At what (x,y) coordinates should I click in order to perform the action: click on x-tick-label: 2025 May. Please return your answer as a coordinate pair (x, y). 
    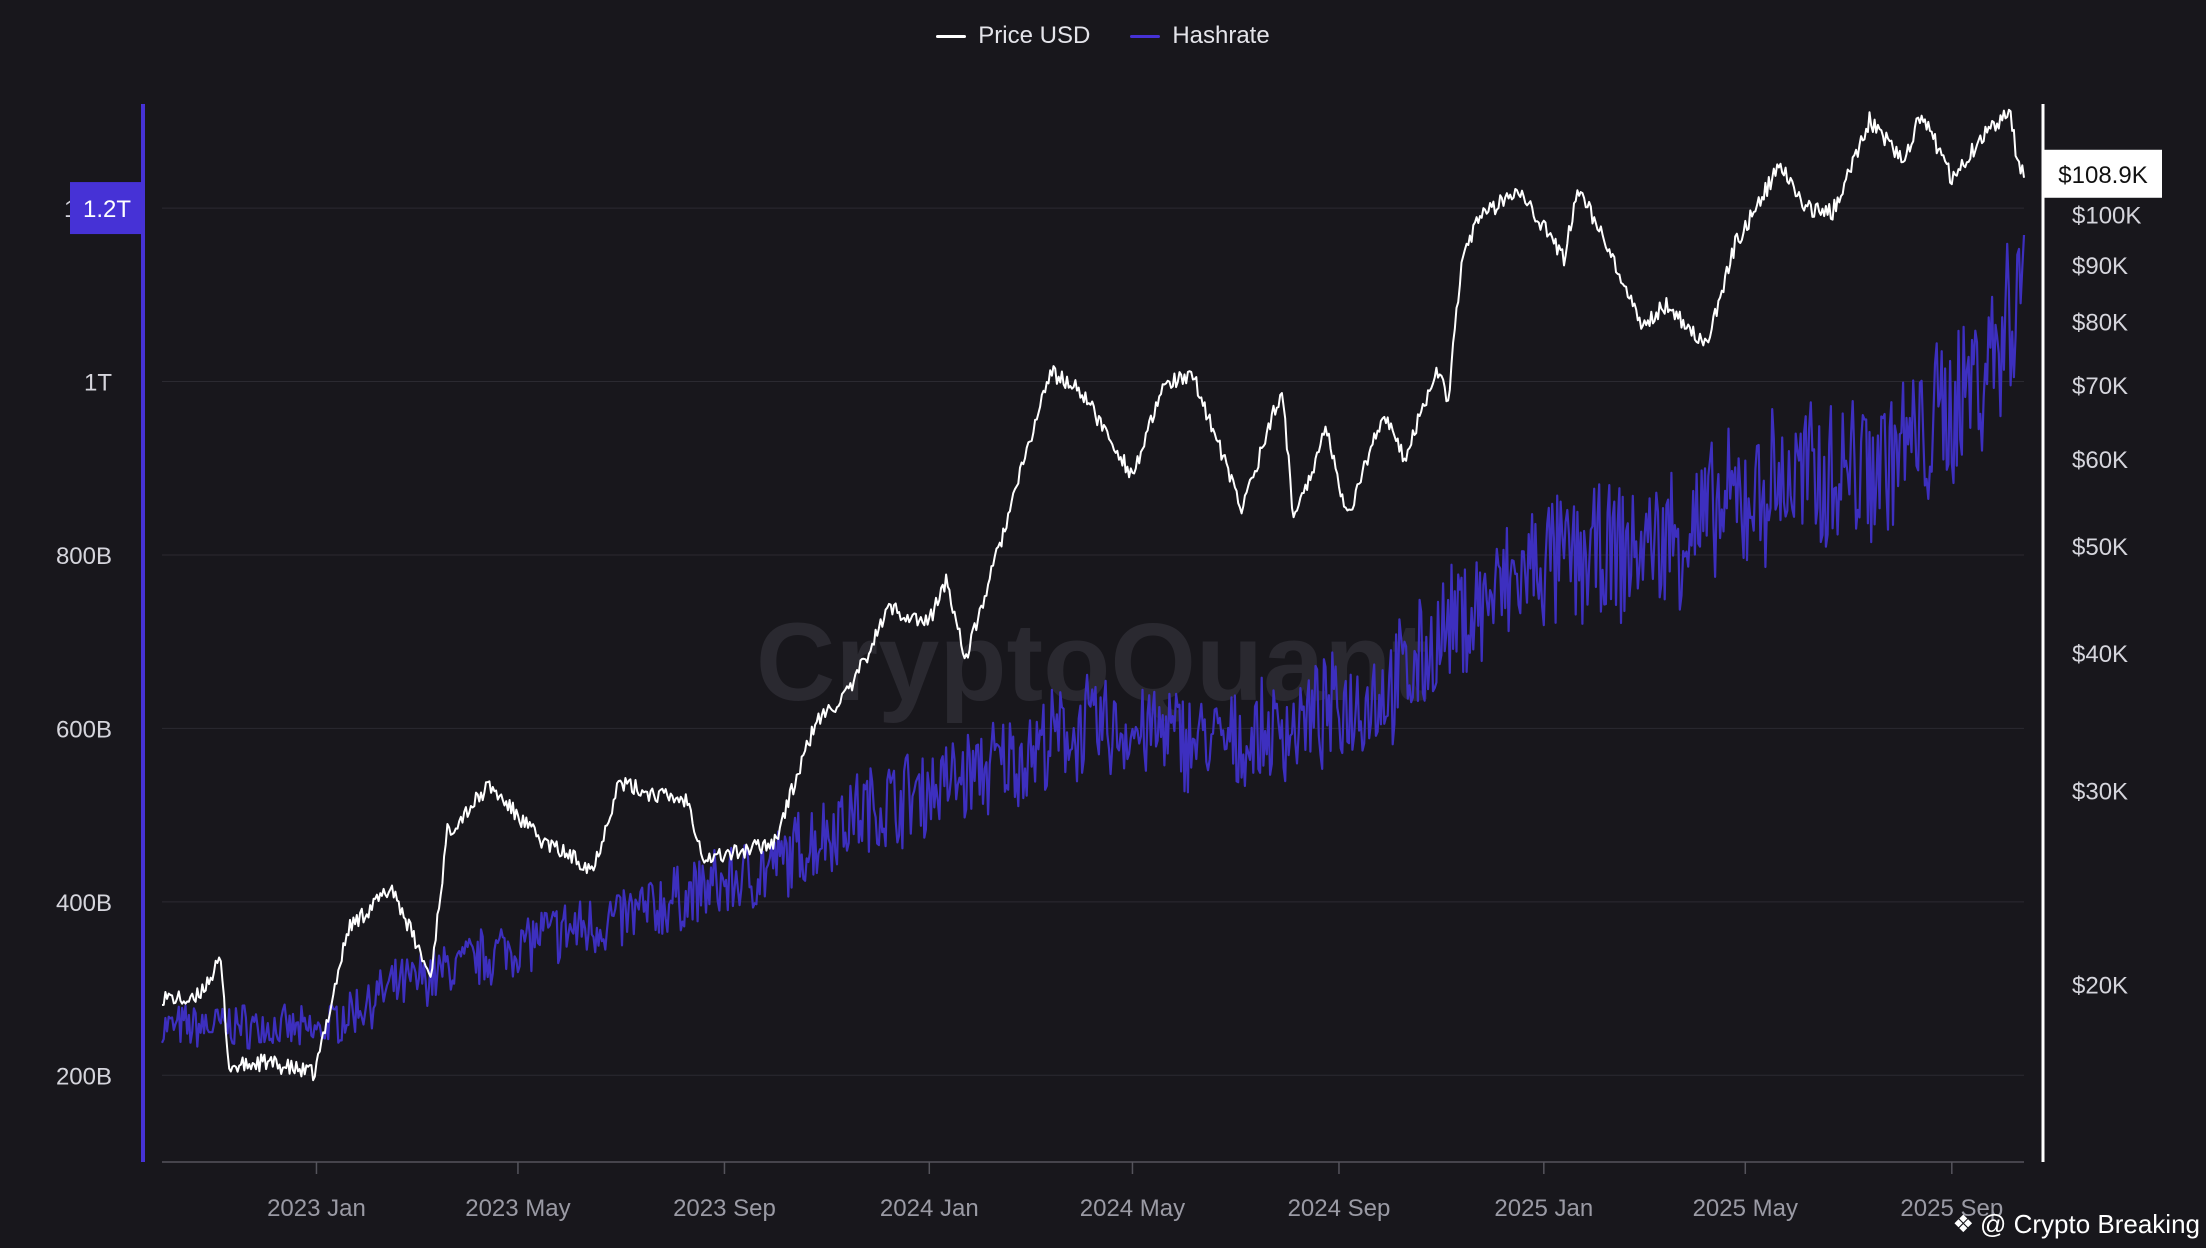
    Looking at the image, I should click on (1745, 1208).